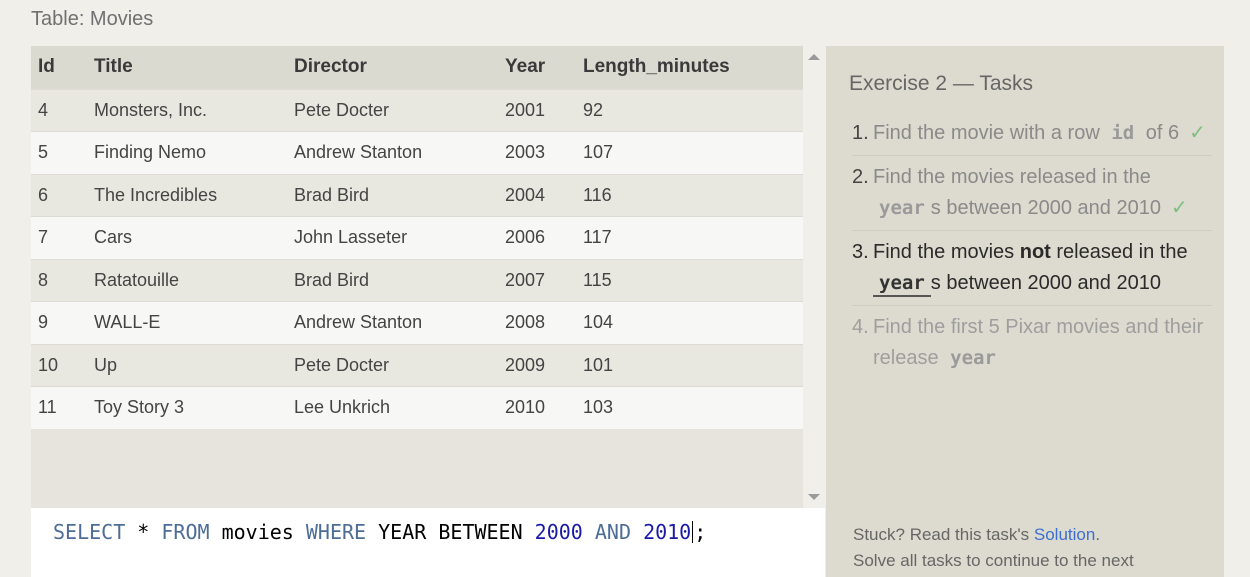 The image size is (1250, 577). What do you see at coordinates (187, 195) in the screenshot?
I see `cell-title: The Incredibles` at bounding box center [187, 195].